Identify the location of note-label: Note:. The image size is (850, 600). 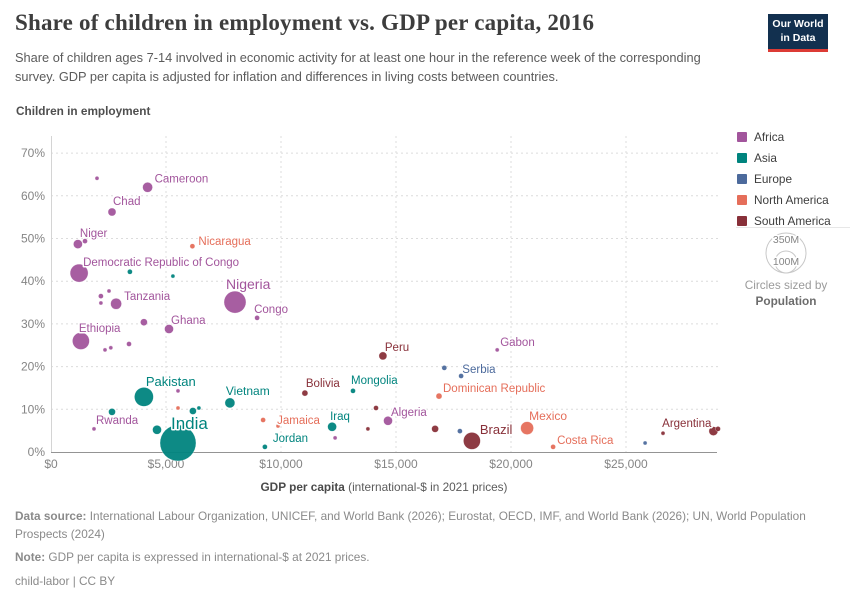
(30, 557).